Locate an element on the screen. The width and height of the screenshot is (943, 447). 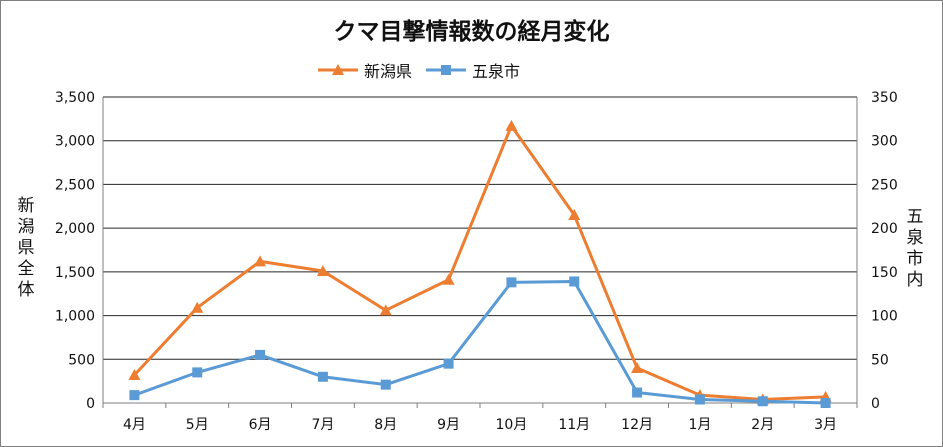
x-tick-label: 7月 is located at coordinates (322, 425).